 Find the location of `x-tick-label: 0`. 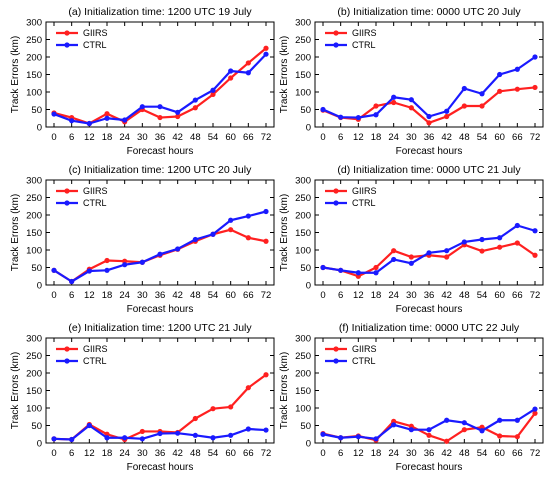

x-tick-label: 0 is located at coordinates (322, 453).